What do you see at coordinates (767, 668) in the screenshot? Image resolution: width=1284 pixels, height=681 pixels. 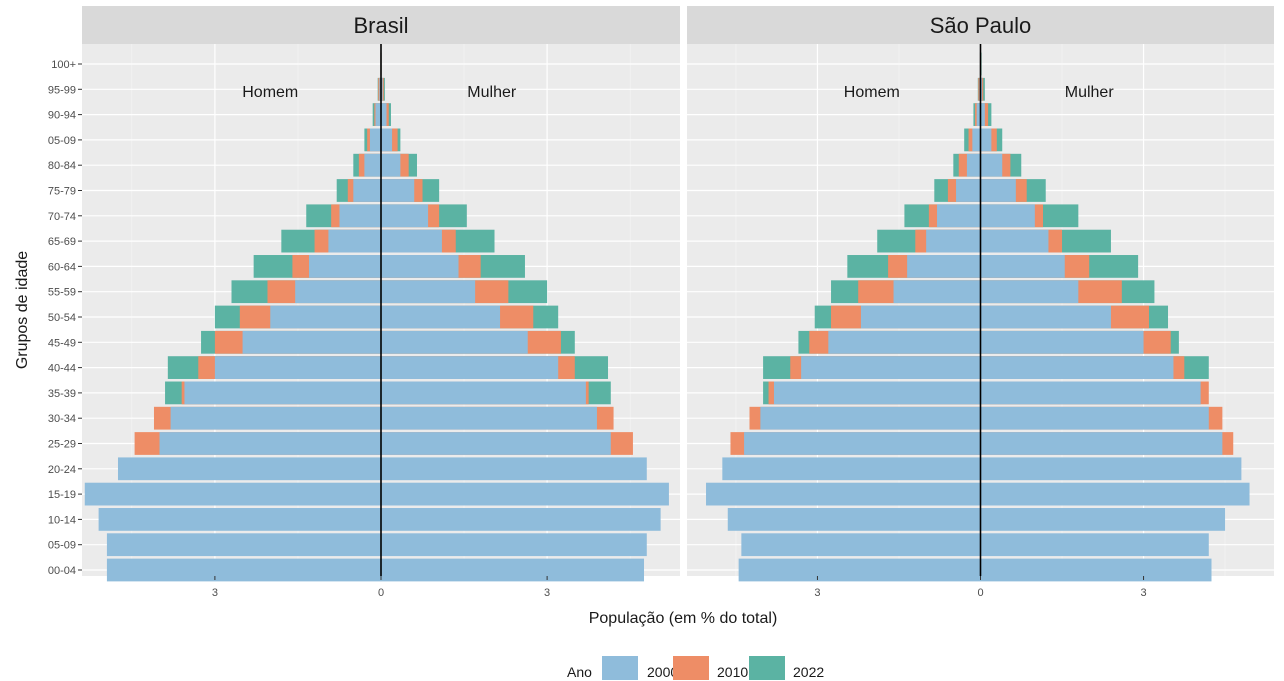 I see `legend-key-2022` at bounding box center [767, 668].